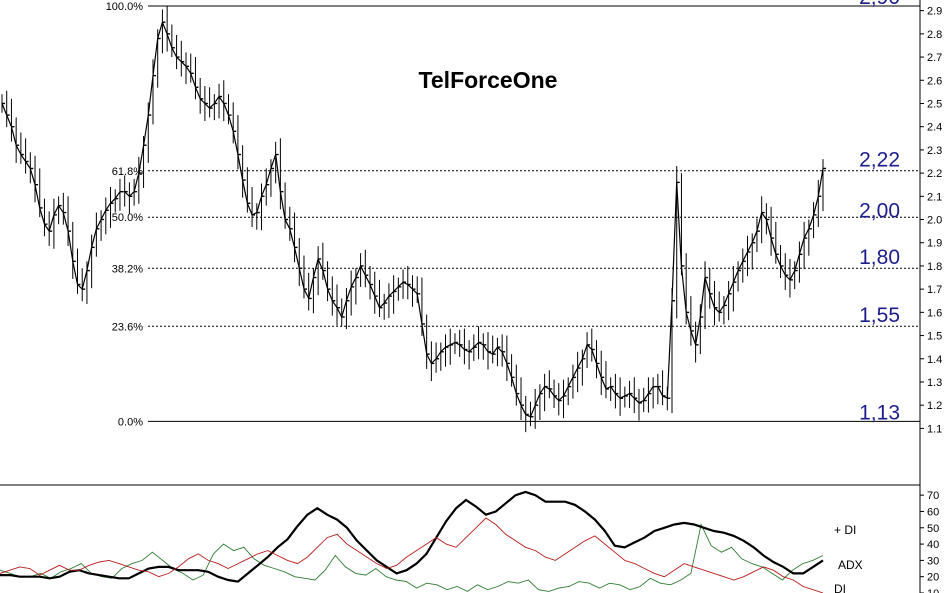  What do you see at coordinates (840, 587) in the screenshot?
I see `indicator-legend-label: DI` at bounding box center [840, 587].